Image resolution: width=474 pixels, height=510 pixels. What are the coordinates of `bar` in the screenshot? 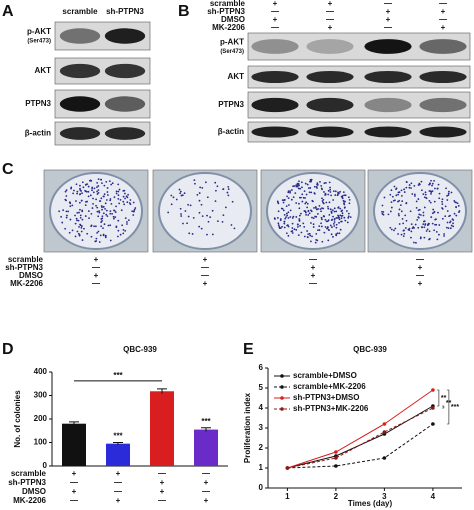 It's located at (118, 454).